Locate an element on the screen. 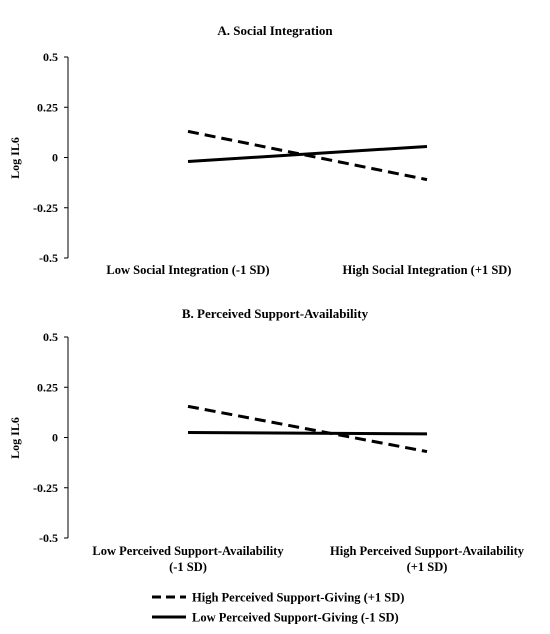 The image size is (550, 634). chart-title: B. Perceived Support-Availability is located at coordinates (275, 313).